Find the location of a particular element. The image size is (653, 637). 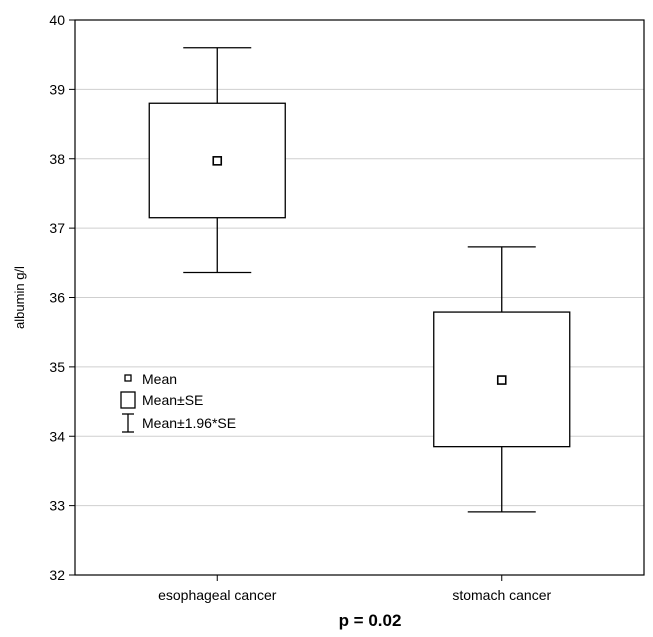

x-tick-label: esophageal cancer is located at coordinates (217, 595).